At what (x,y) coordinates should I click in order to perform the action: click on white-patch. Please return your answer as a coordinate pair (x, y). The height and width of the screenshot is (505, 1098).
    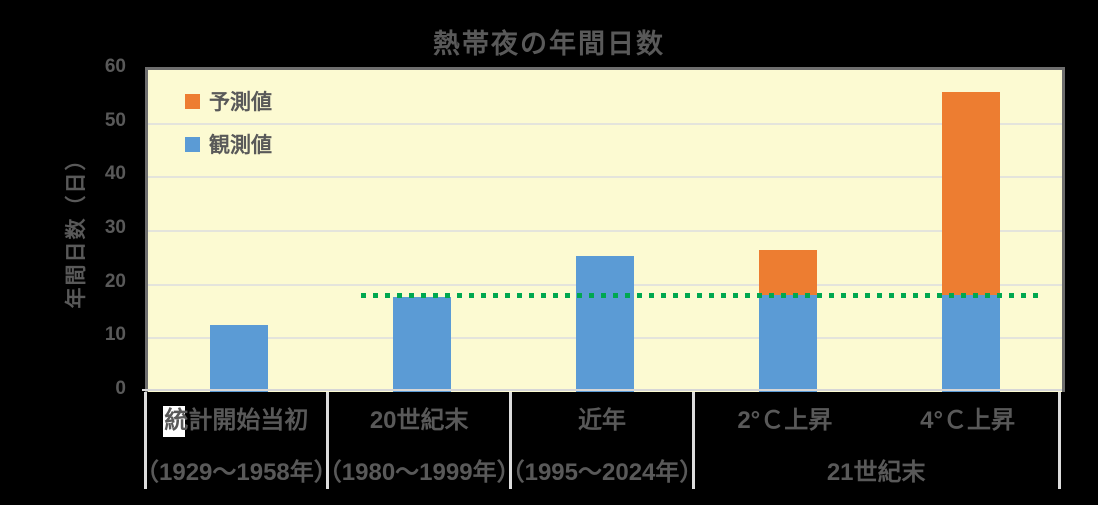
    Looking at the image, I should click on (174, 421).